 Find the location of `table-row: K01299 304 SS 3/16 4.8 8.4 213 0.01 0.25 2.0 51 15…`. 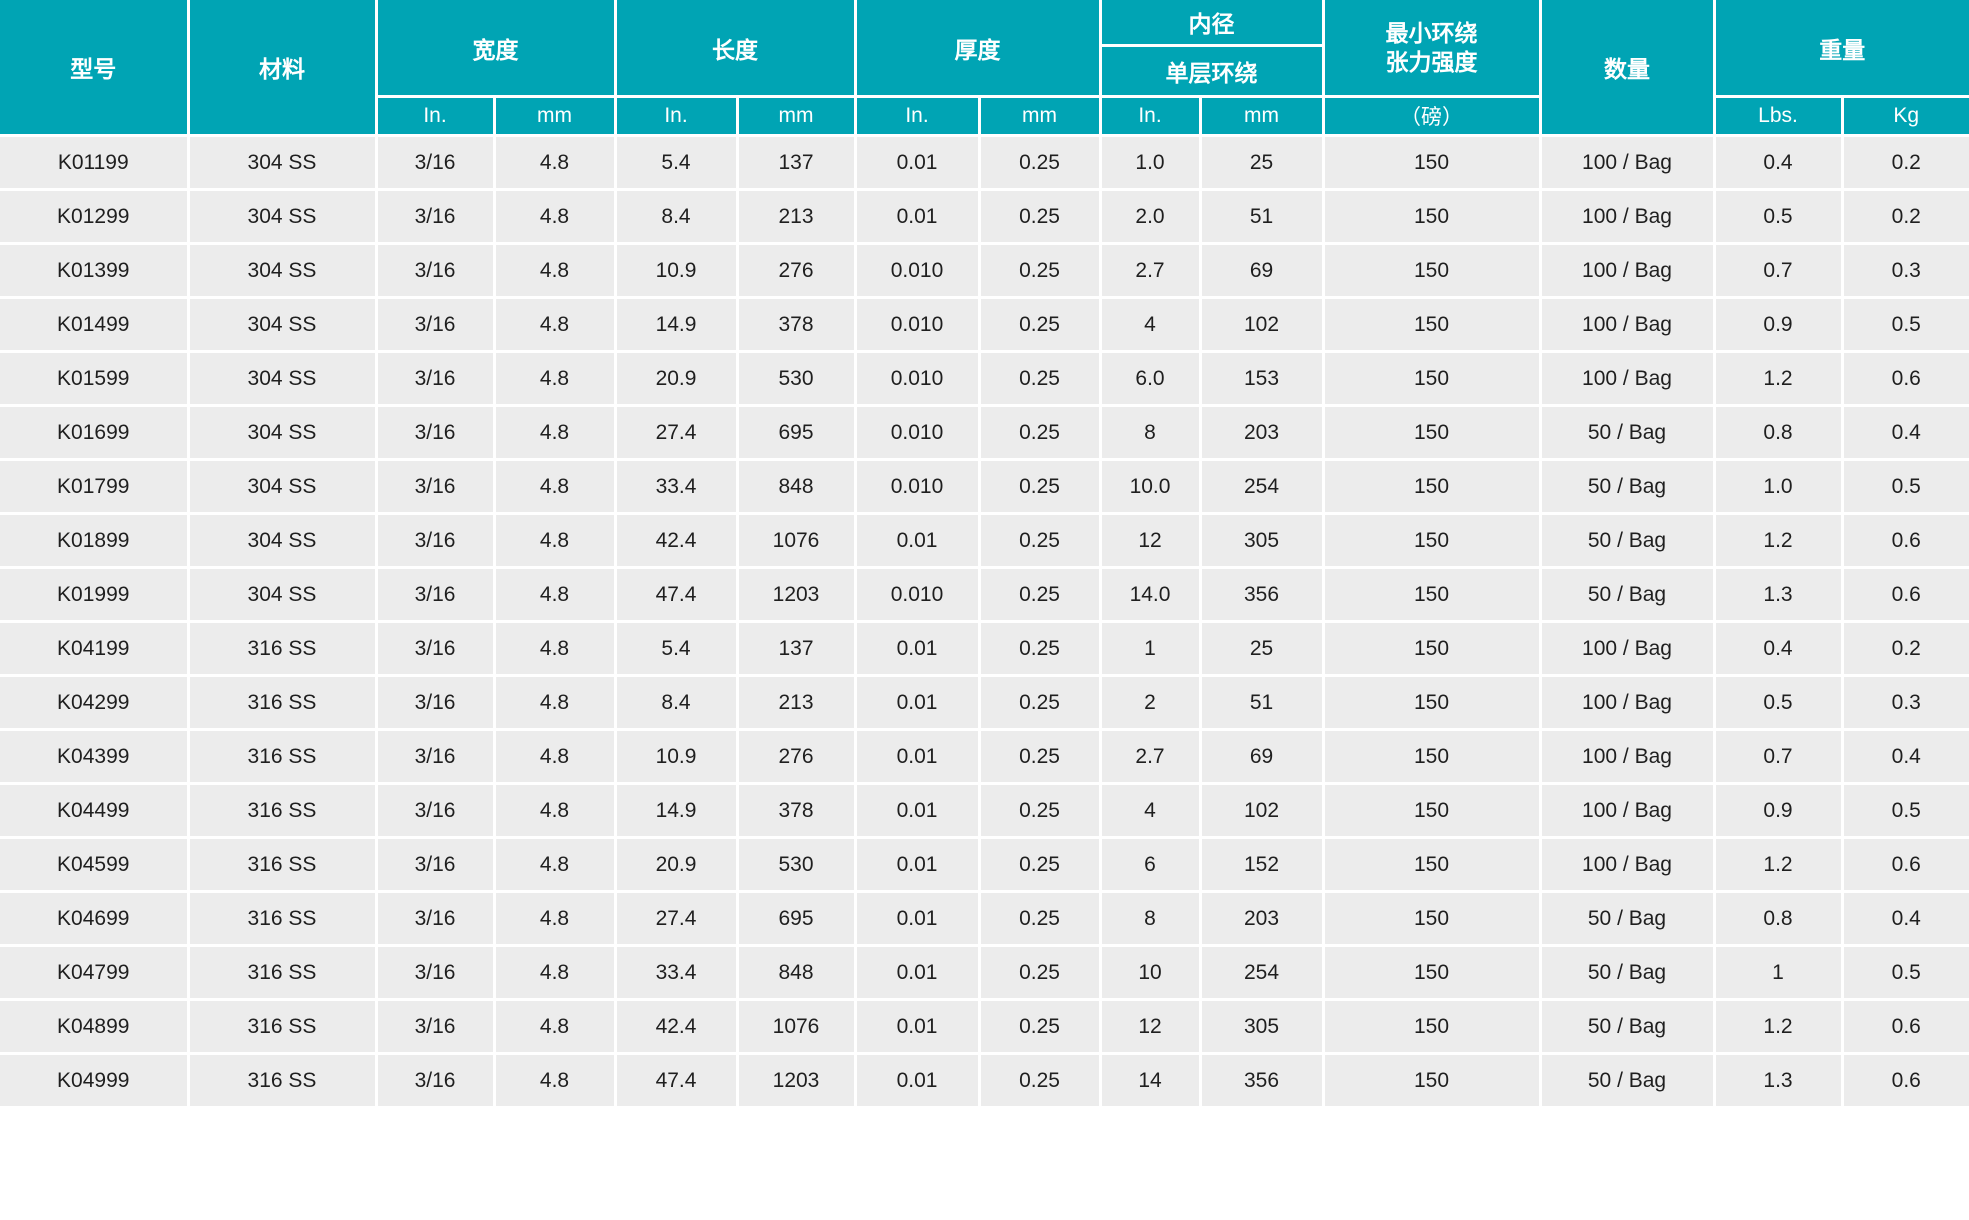

table-row: K01299 304 SS 3/16 4.8 8.4 213 0.01 0.25 2.0 51 15… is located at coordinates (984, 216).